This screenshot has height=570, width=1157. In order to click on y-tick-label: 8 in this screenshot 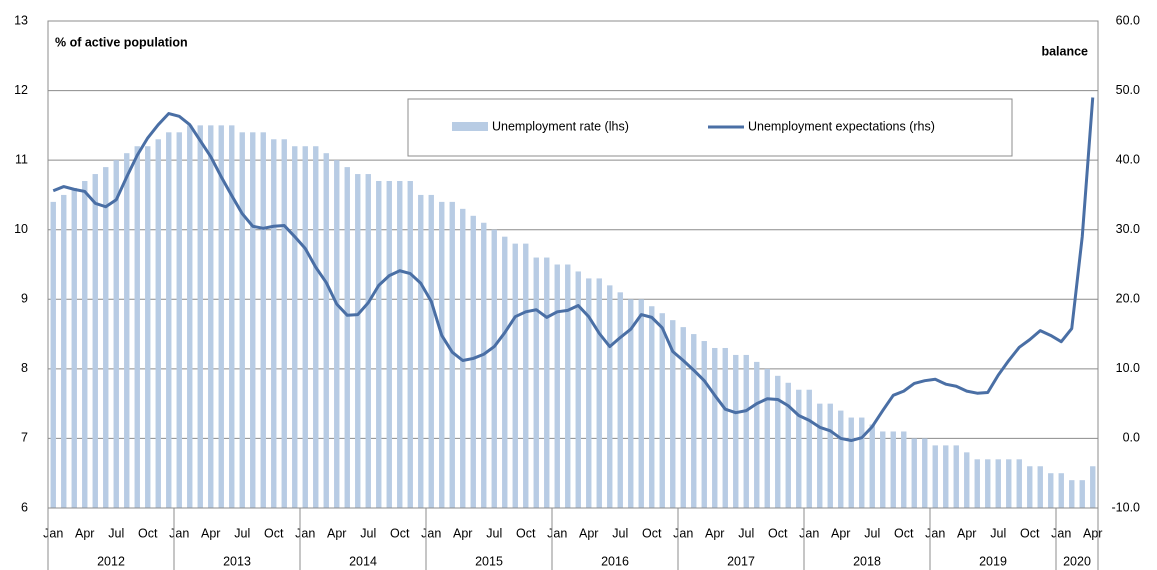, I will do `click(24, 368)`.